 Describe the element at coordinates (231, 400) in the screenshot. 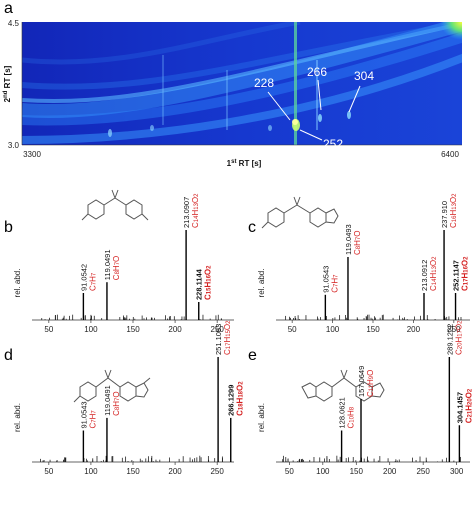

I see `peak-mz-label: 266.1299` at that location.